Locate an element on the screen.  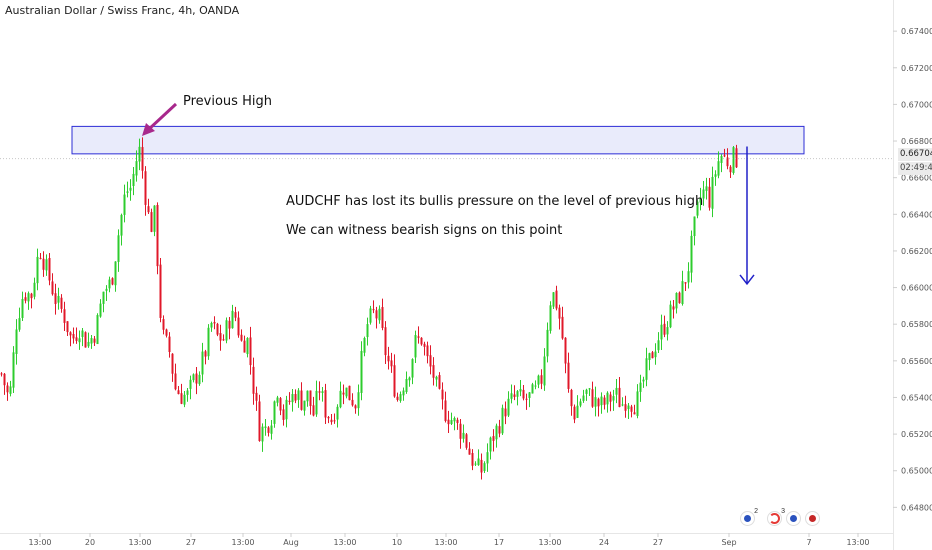
event-flag-icon: 3 is located at coordinates (776, 517).